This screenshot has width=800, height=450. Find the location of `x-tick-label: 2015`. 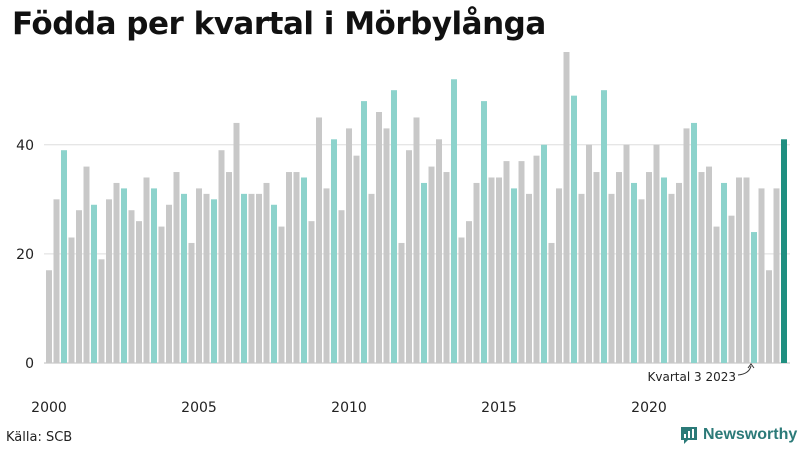

x-tick-label: 2015 is located at coordinates (499, 408).